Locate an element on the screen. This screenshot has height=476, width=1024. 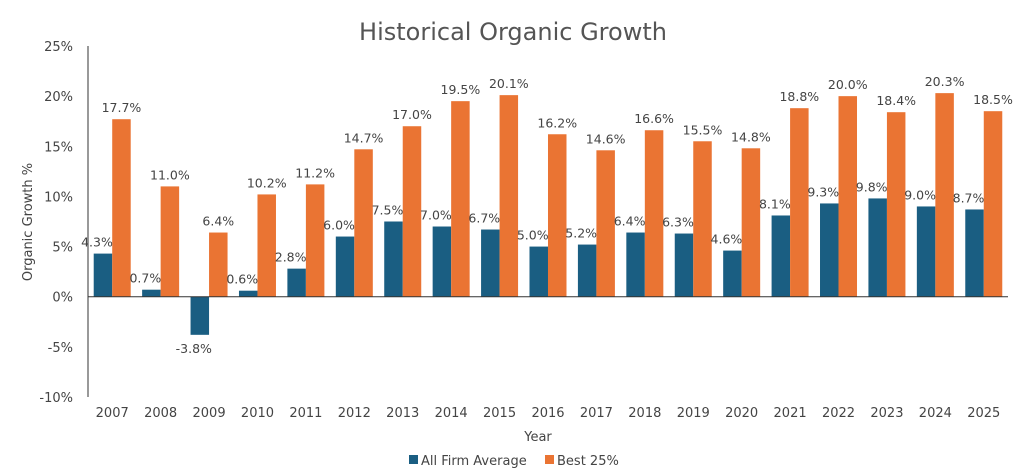
data-label: 7.0% is located at coordinates (436, 215).